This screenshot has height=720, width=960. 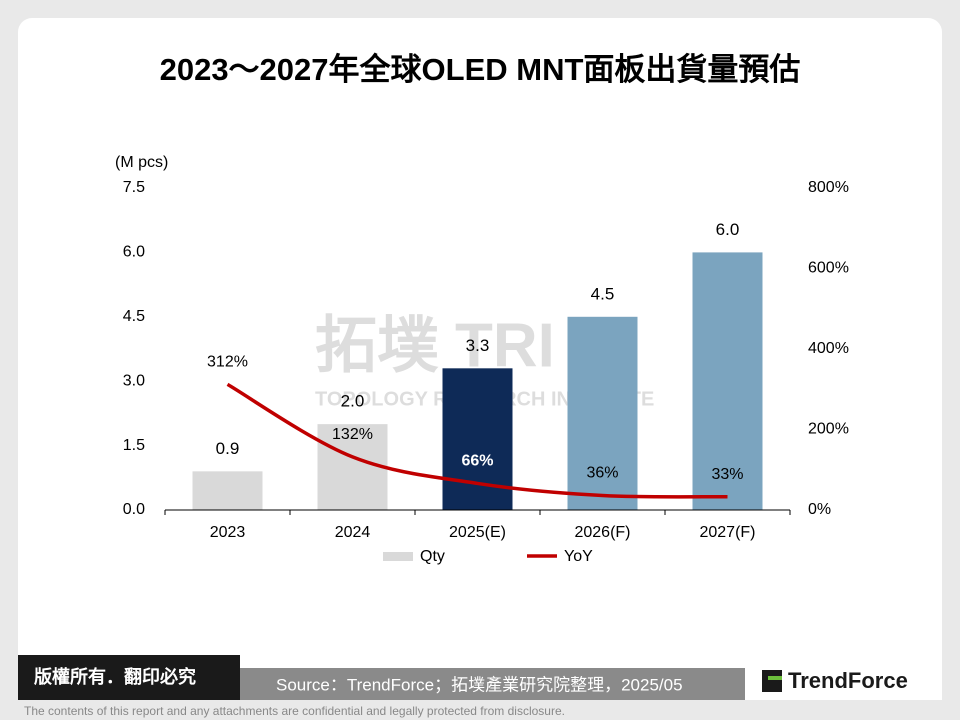 What do you see at coordinates (477, 532) in the screenshot?
I see `x-tick-label: 2025(E)` at bounding box center [477, 532].